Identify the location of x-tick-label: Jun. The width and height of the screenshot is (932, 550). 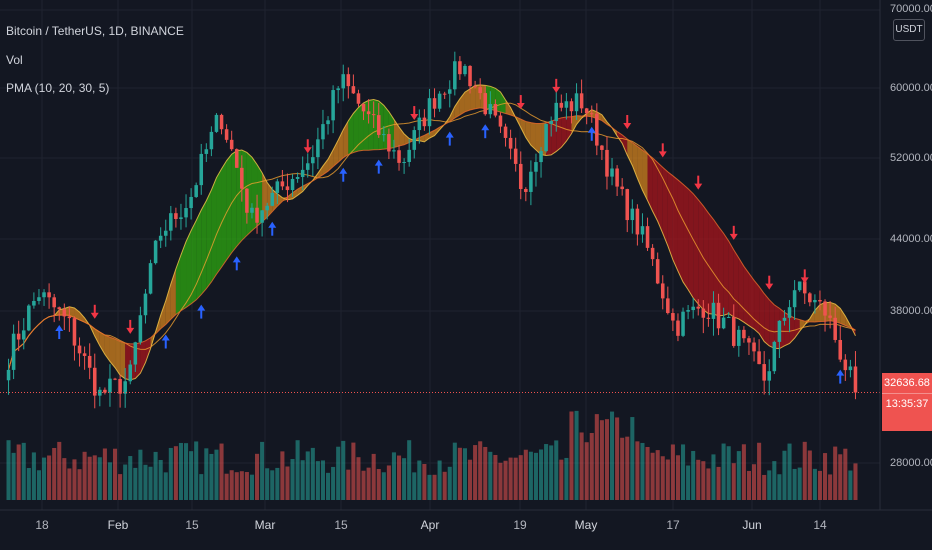
(752, 525).